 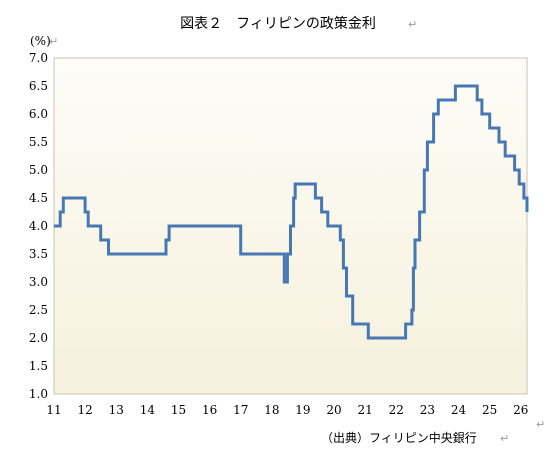 I want to click on x-tick-label: 17, so click(x=240, y=410).